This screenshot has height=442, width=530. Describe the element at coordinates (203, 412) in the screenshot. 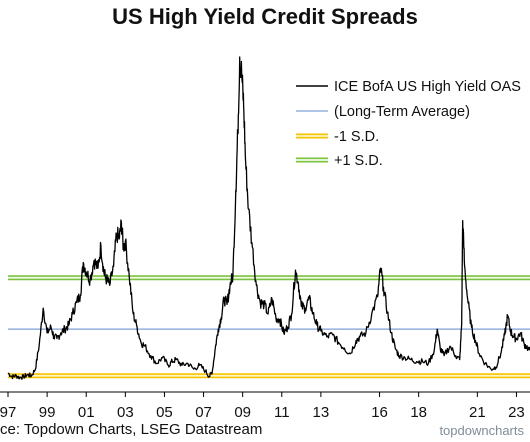

I see `x-tick-label: 07` at that location.